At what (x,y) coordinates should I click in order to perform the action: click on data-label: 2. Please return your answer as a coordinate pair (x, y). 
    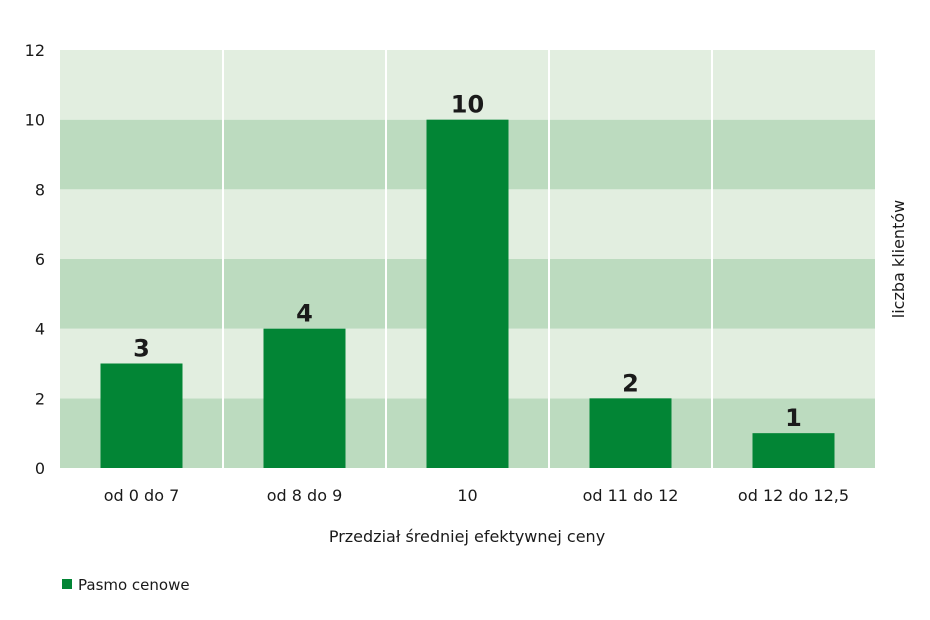
    Looking at the image, I should click on (630, 383).